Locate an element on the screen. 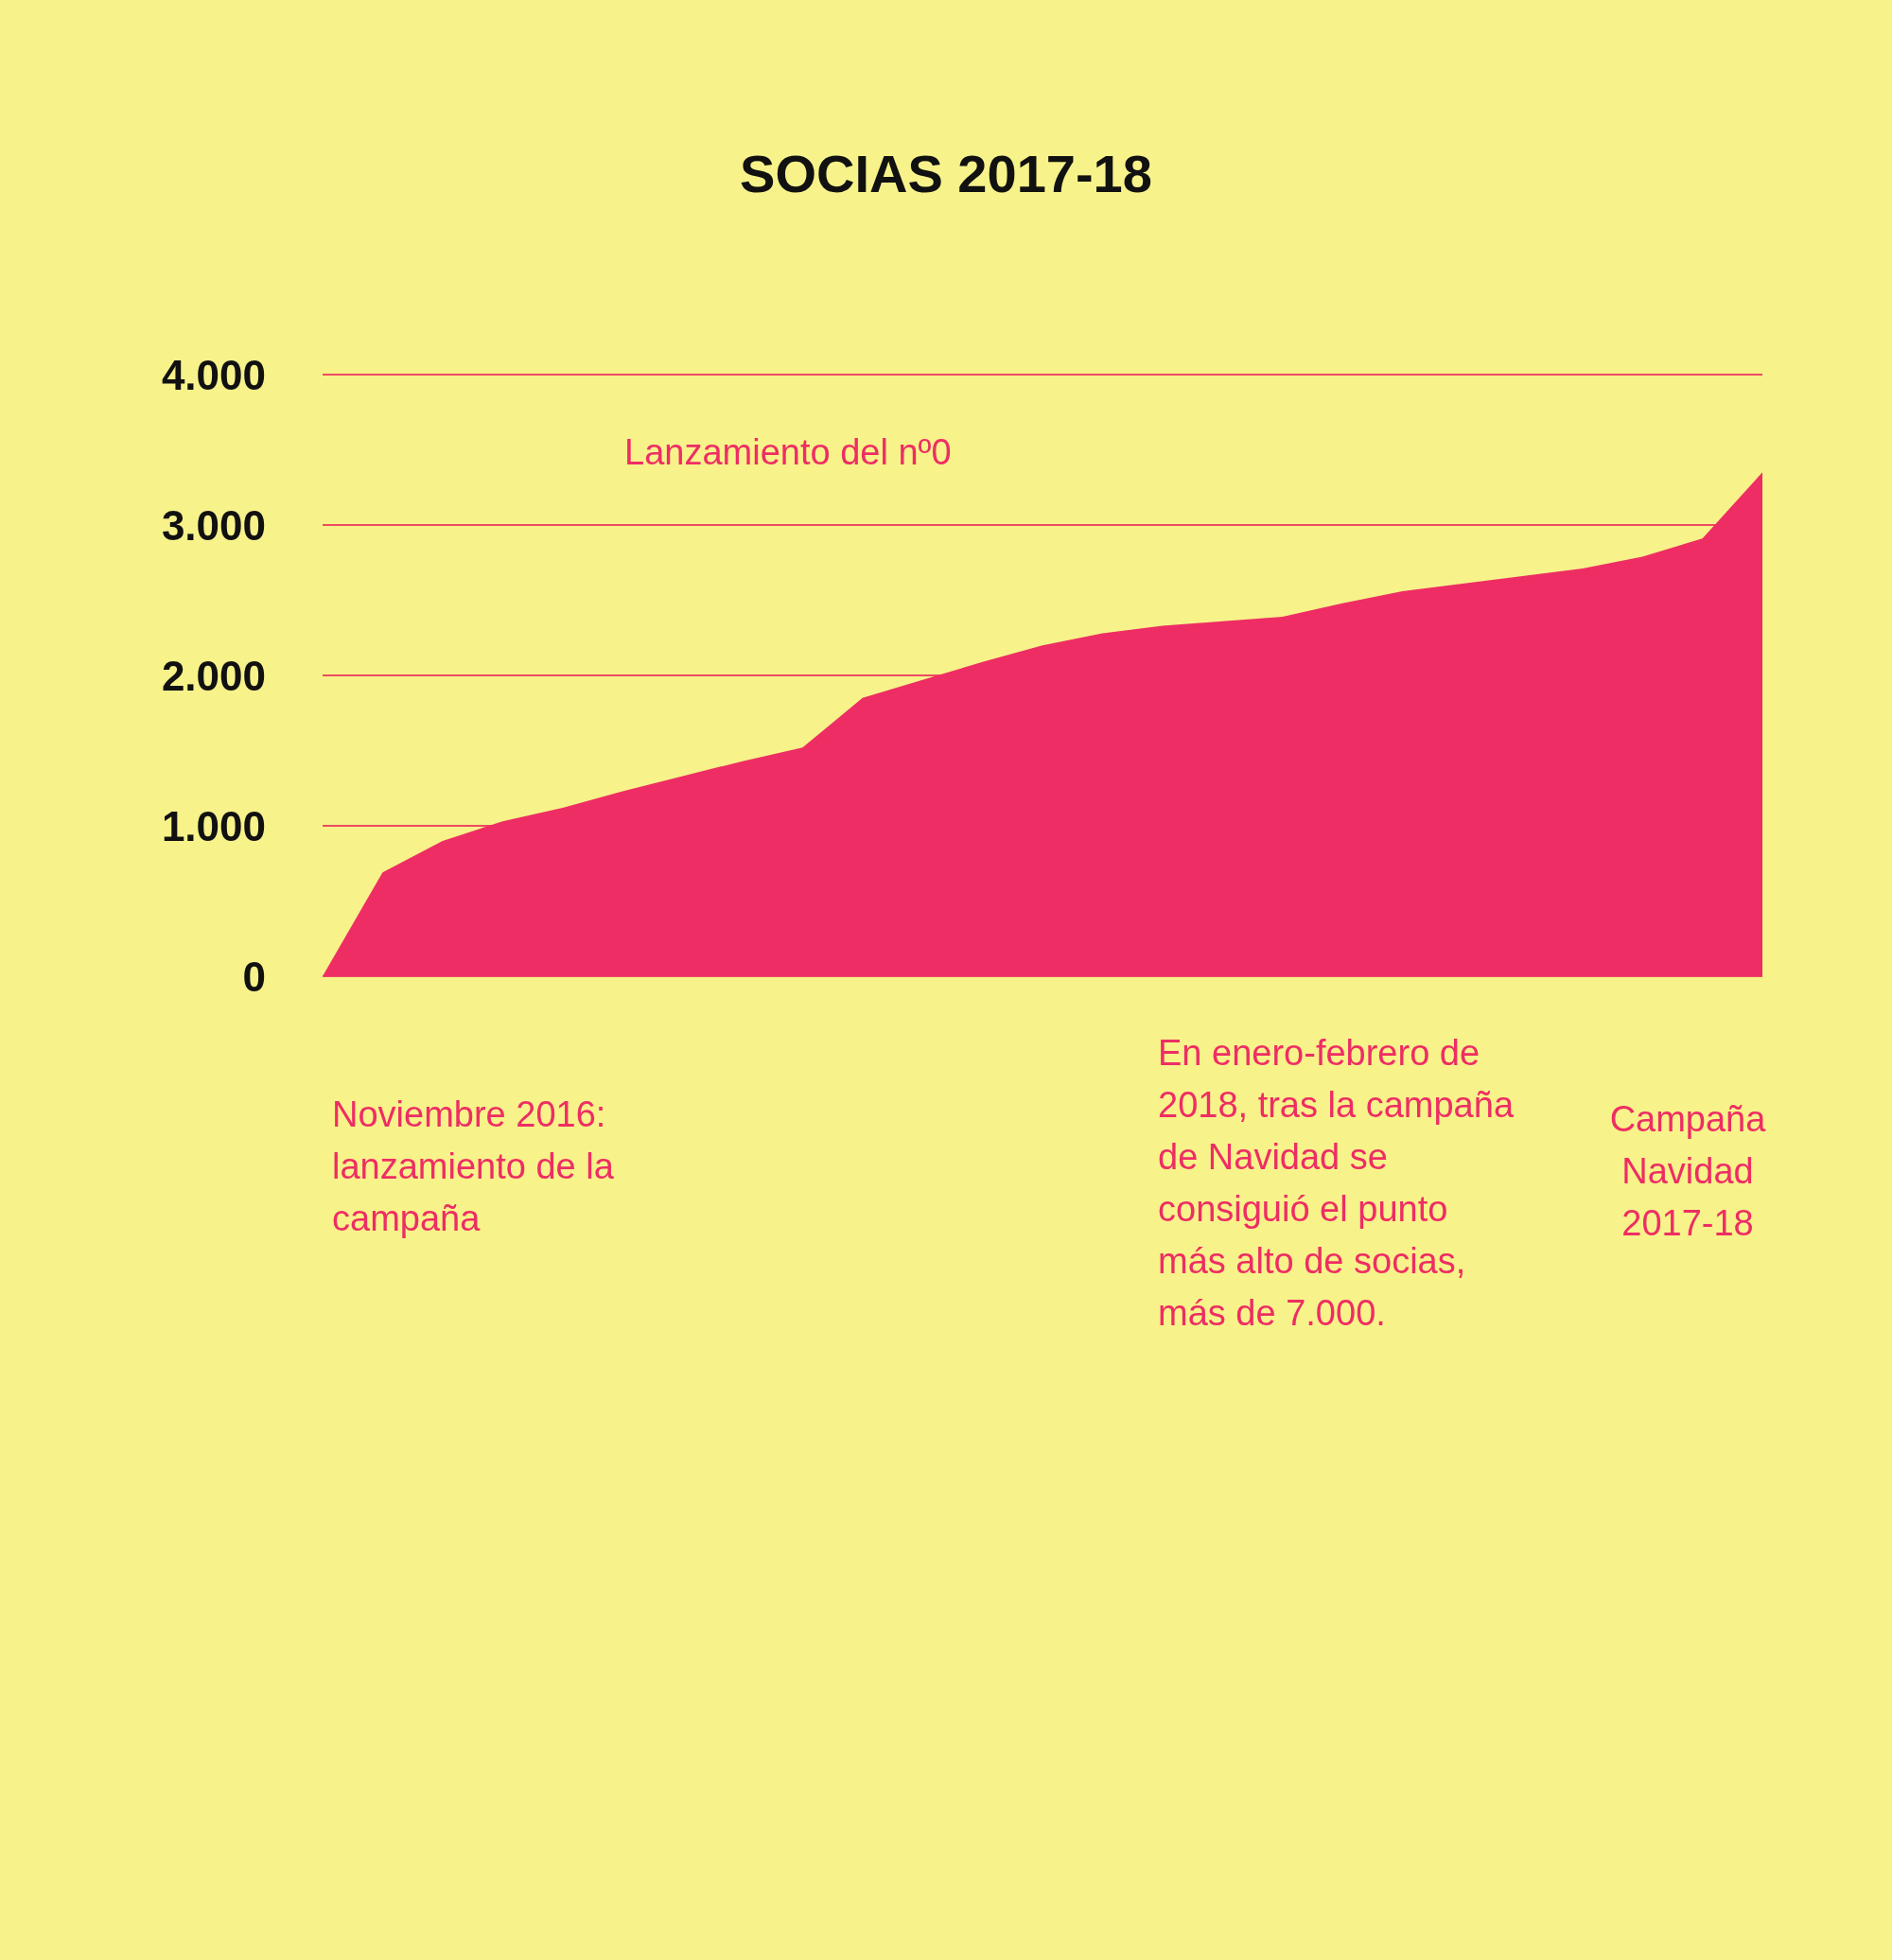 The image size is (1892, 1960). text: En enero-febrero de 2018, tras la campaña de Navidad se consiguió el punto más alto de socias, más de 7.000. is located at coordinates (1336, 1182).